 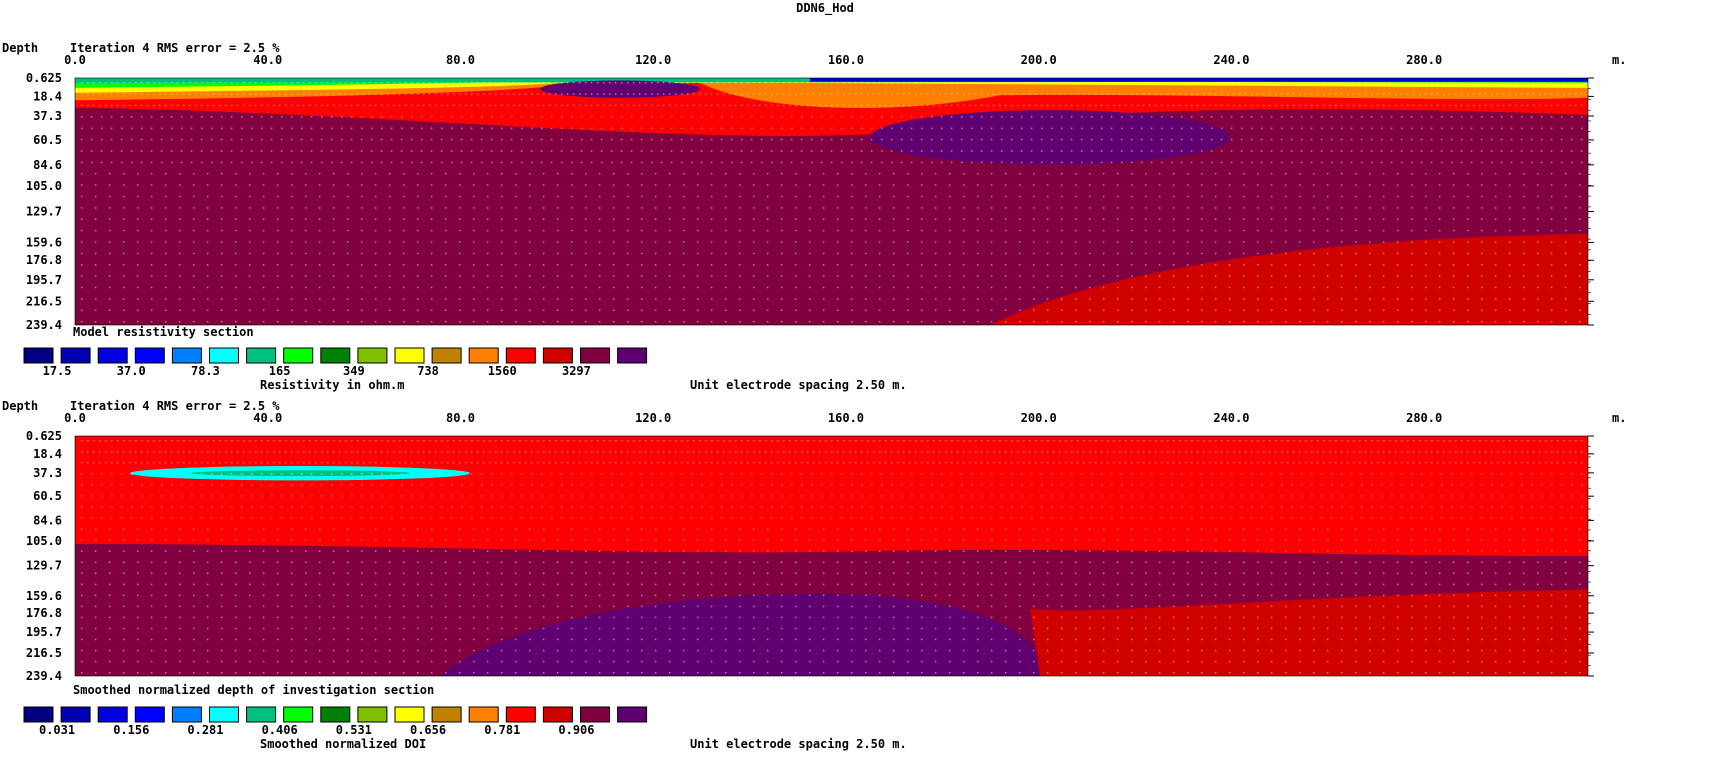 What do you see at coordinates (57, 371) in the screenshot?
I see `color-scale-label: 17.5` at bounding box center [57, 371].